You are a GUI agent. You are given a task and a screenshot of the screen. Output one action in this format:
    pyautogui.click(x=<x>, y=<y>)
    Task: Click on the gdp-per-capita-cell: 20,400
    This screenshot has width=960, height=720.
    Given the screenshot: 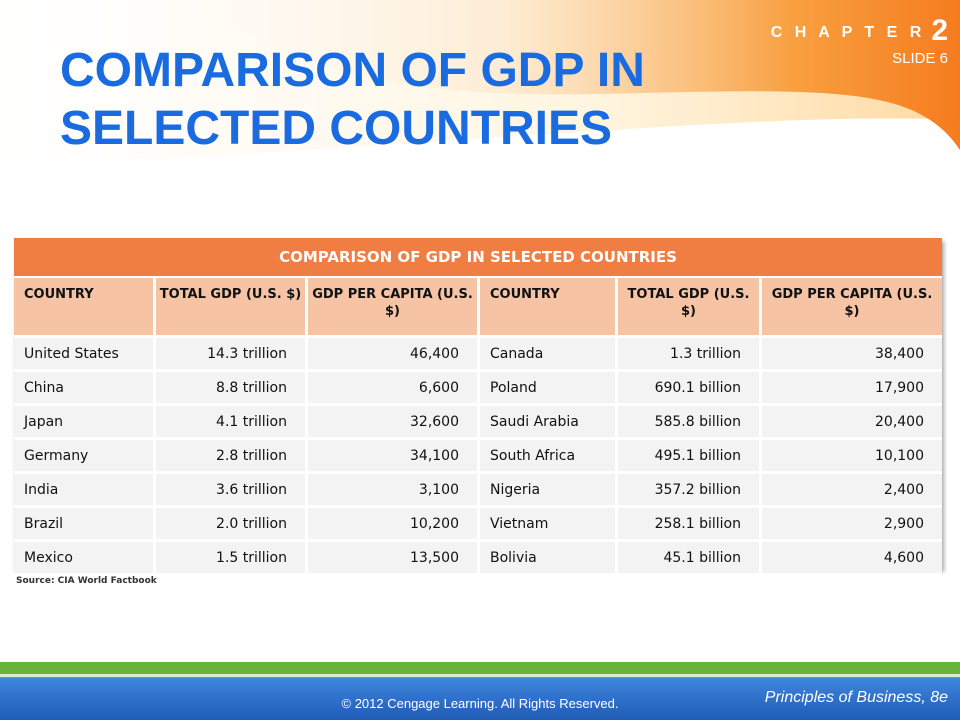 What is the action you would take?
    pyautogui.click(x=852, y=423)
    